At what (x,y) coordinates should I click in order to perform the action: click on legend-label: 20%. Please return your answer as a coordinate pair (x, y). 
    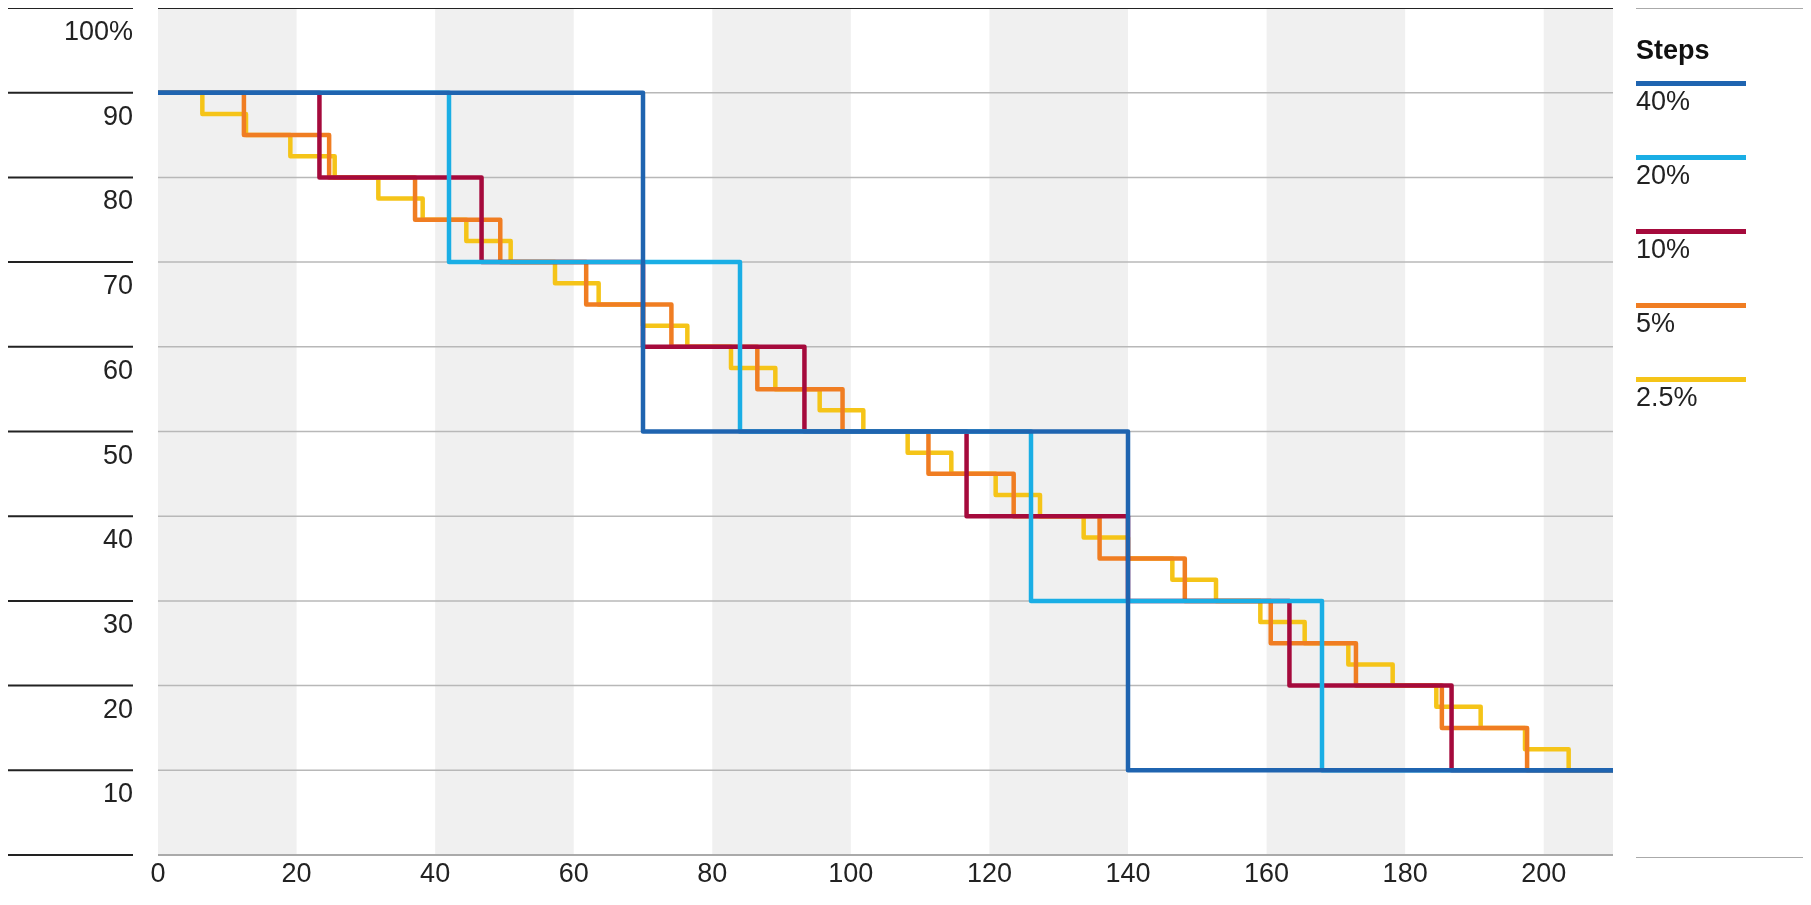
    Looking at the image, I should click on (1664, 175).